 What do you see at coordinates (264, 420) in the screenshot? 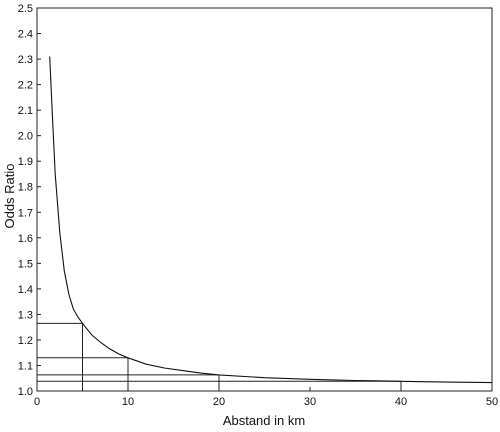
I see `x-axis-title: Abstand in km` at bounding box center [264, 420].